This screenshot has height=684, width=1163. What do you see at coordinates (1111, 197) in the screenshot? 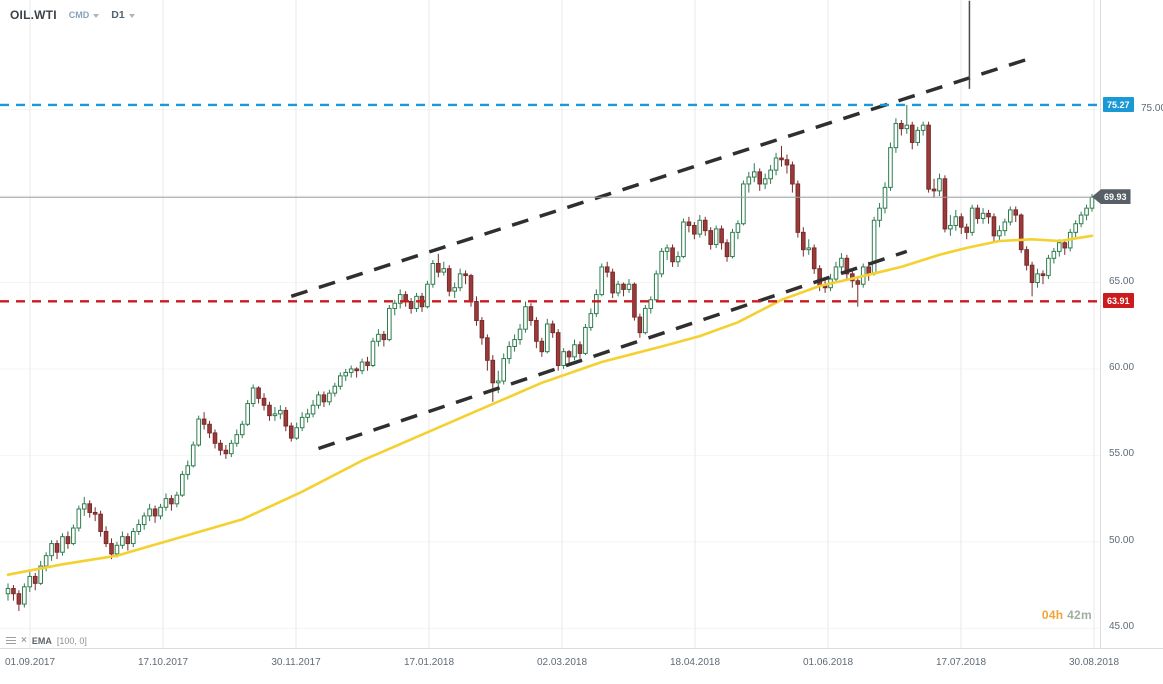
I see `current-price-badge: 69.93` at bounding box center [1111, 197].